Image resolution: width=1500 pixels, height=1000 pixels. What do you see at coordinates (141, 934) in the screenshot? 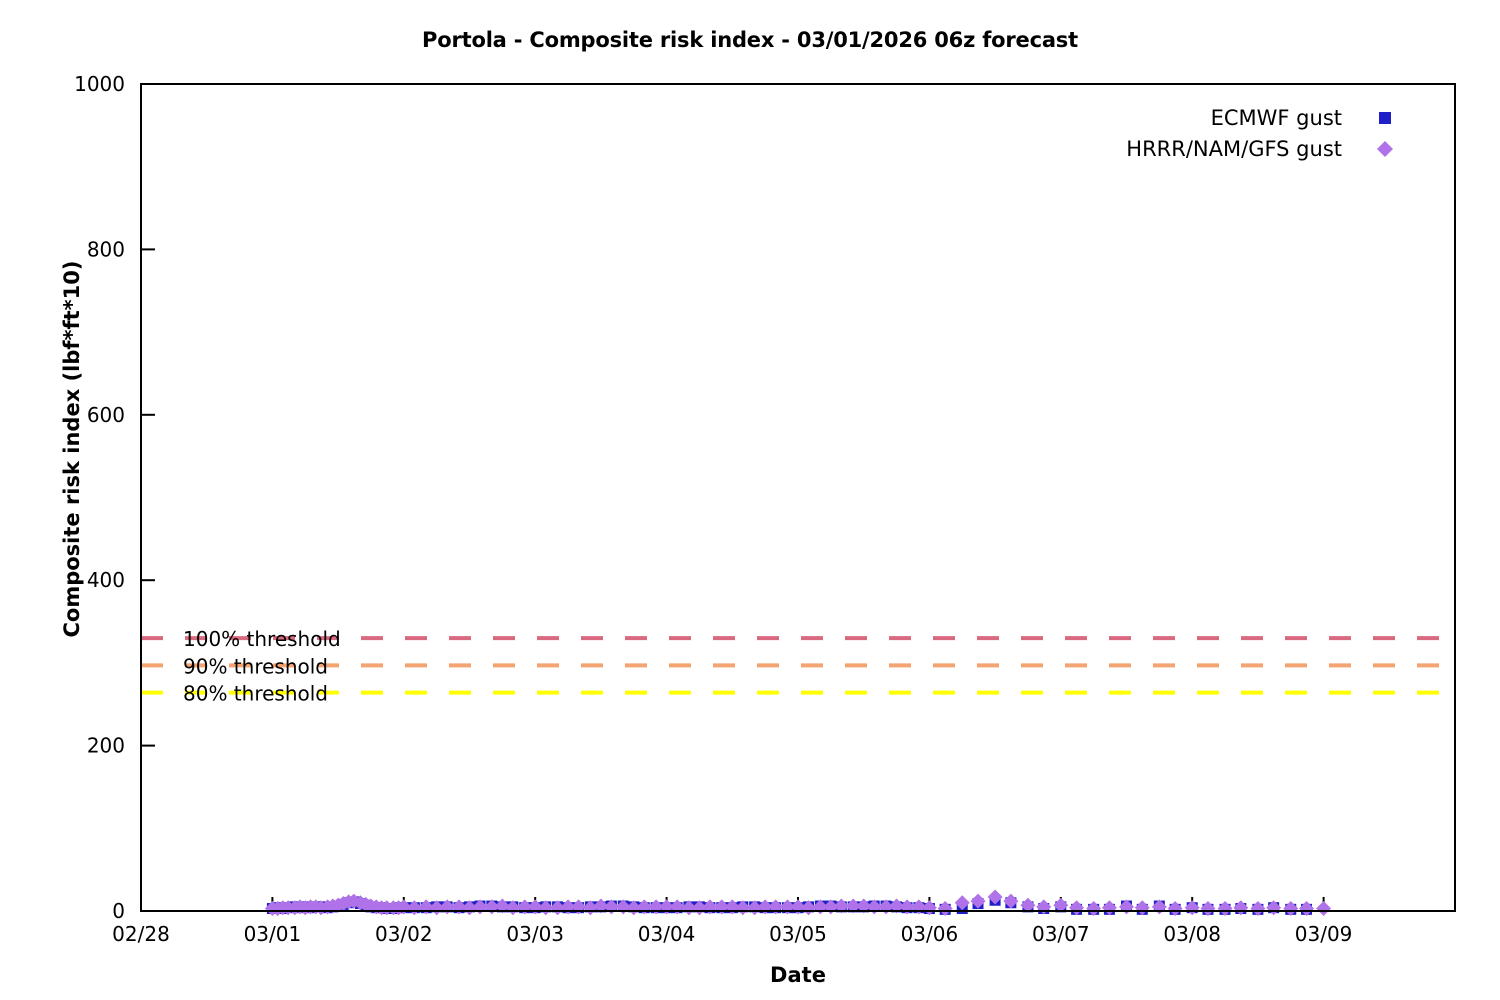
I see `x-tick-label: 02/28` at bounding box center [141, 934].